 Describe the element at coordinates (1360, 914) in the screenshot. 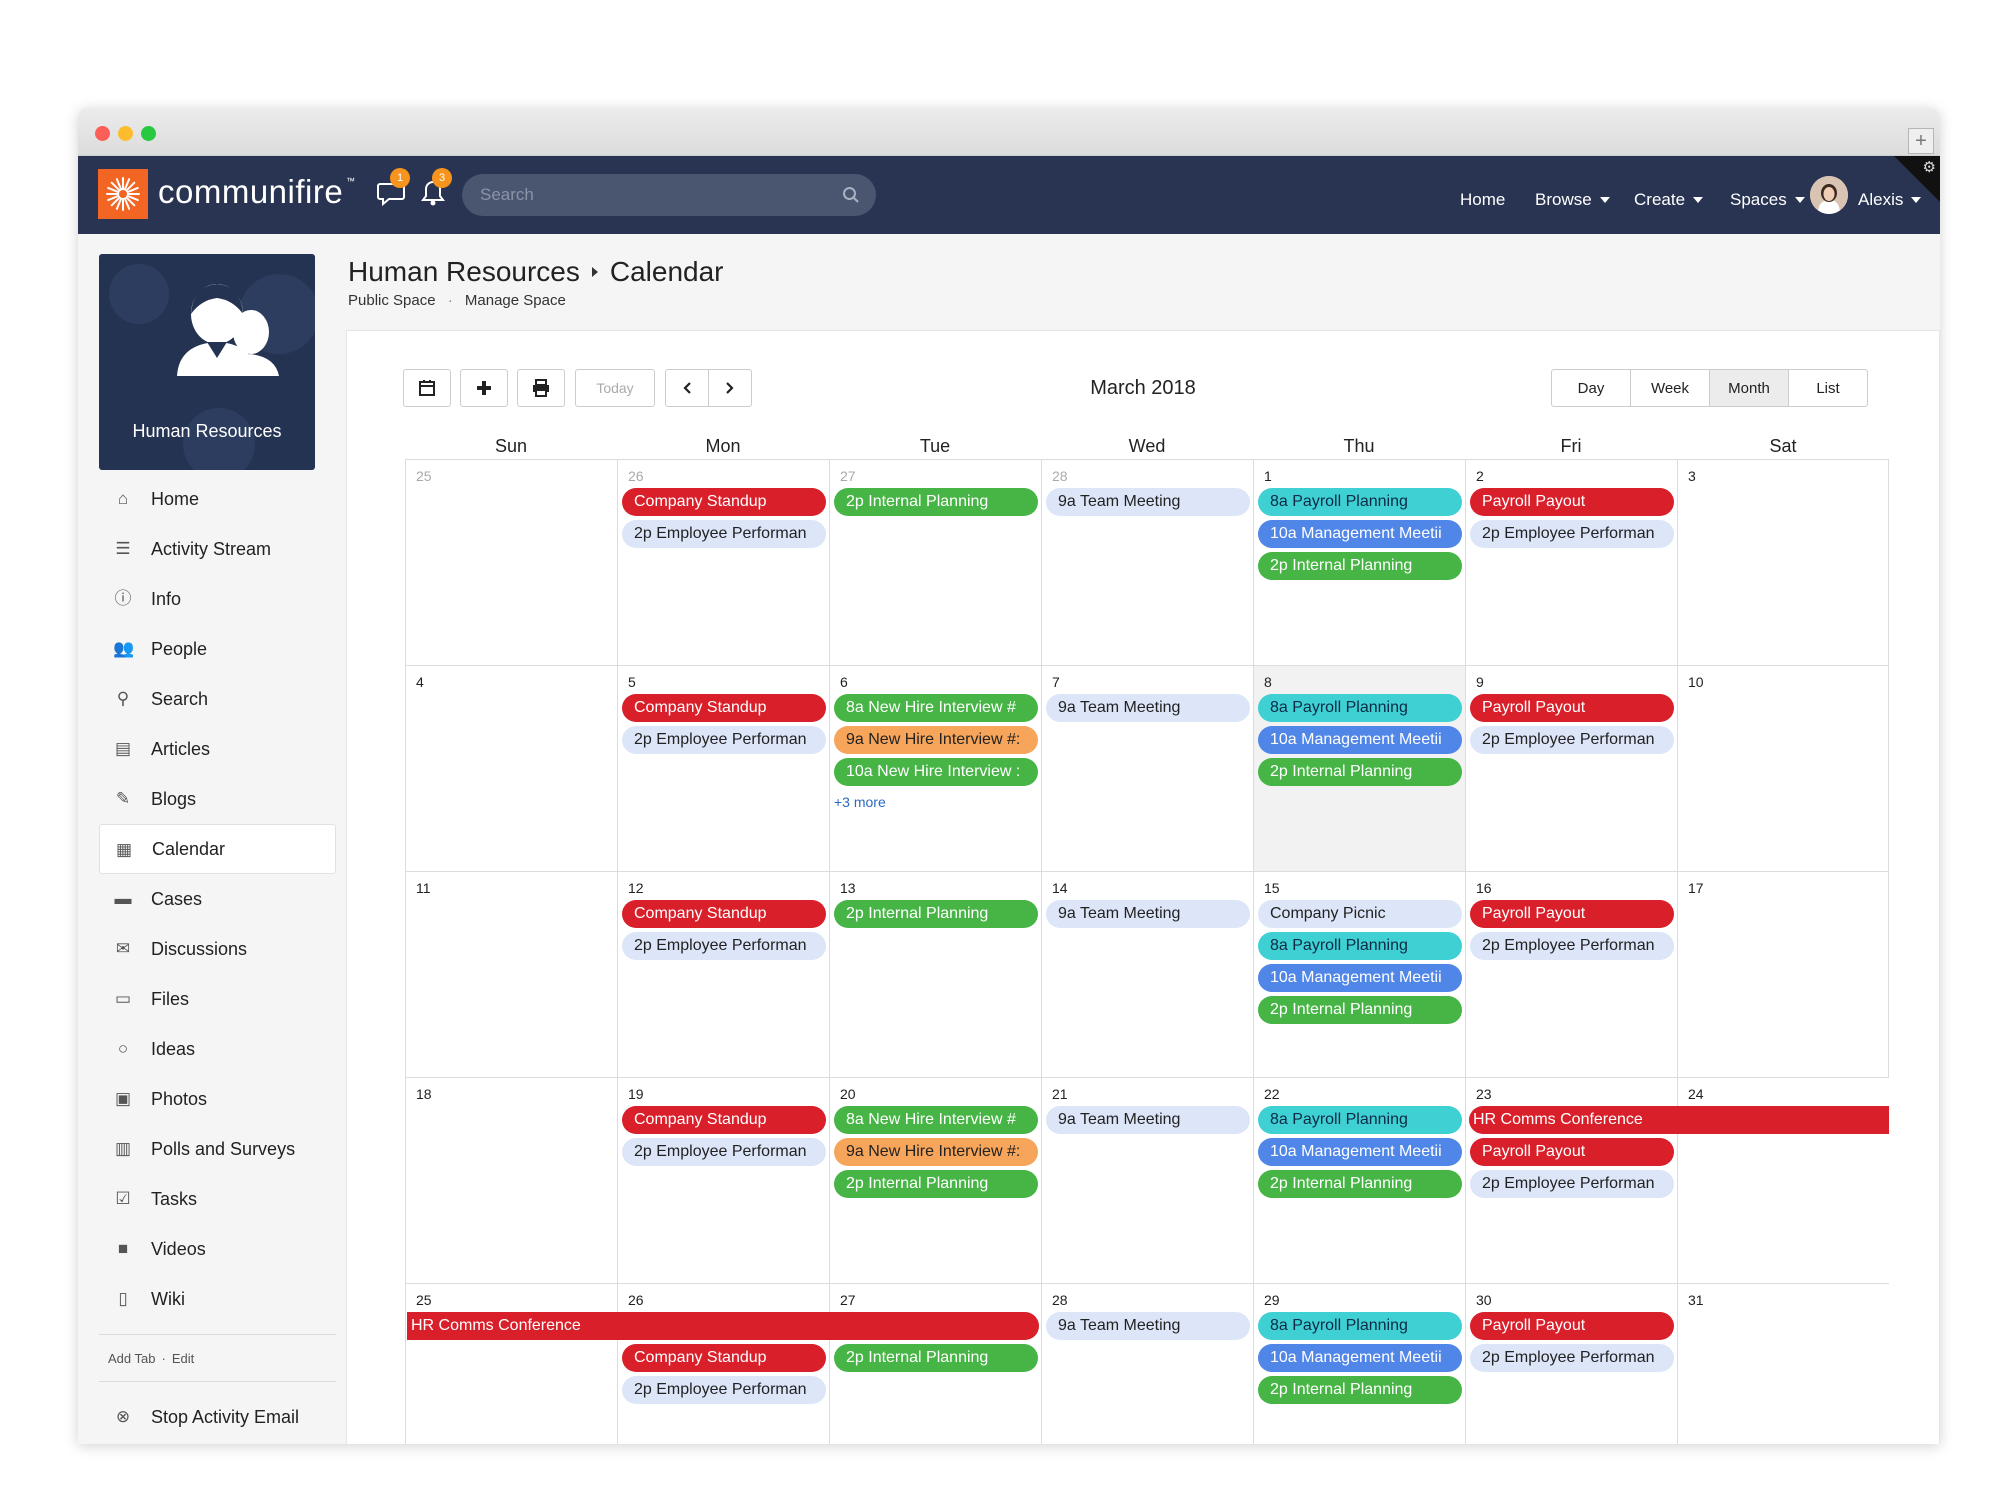

I see `calendar-event: Company Picnic` at that location.